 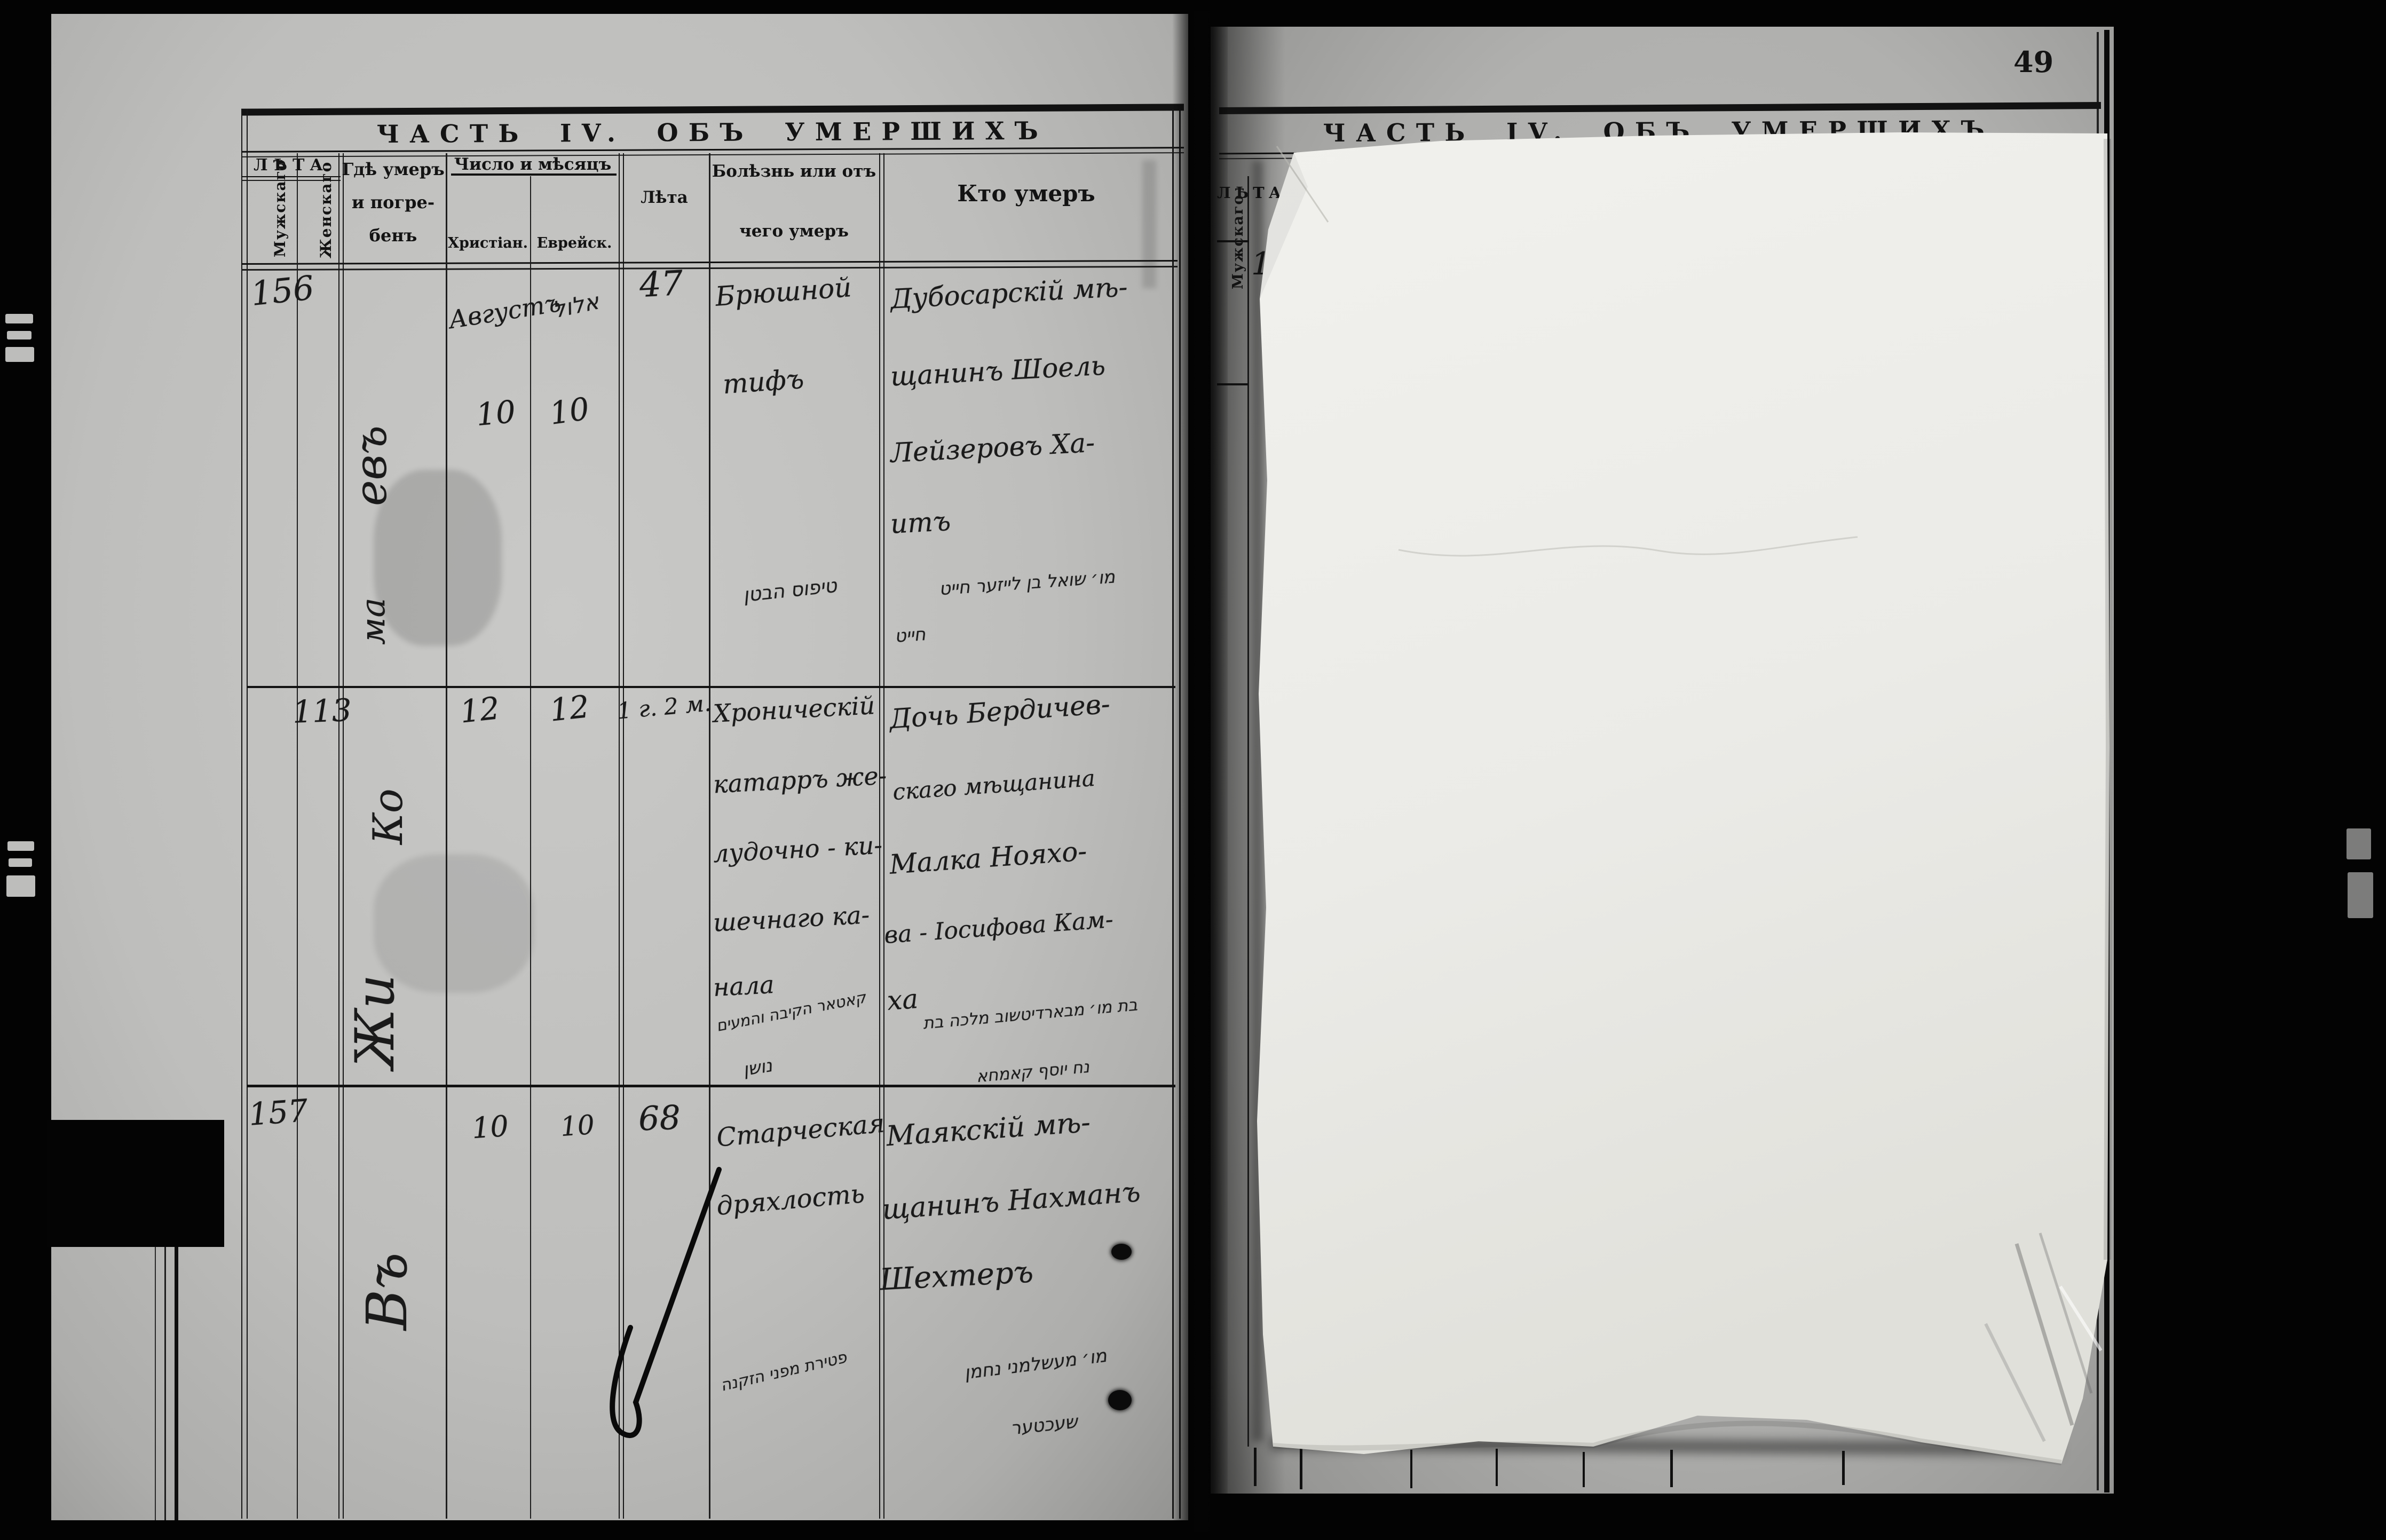 What do you see at coordinates (326, 210) in the screenshot?
I see `col-header-female: Женскаго` at bounding box center [326, 210].